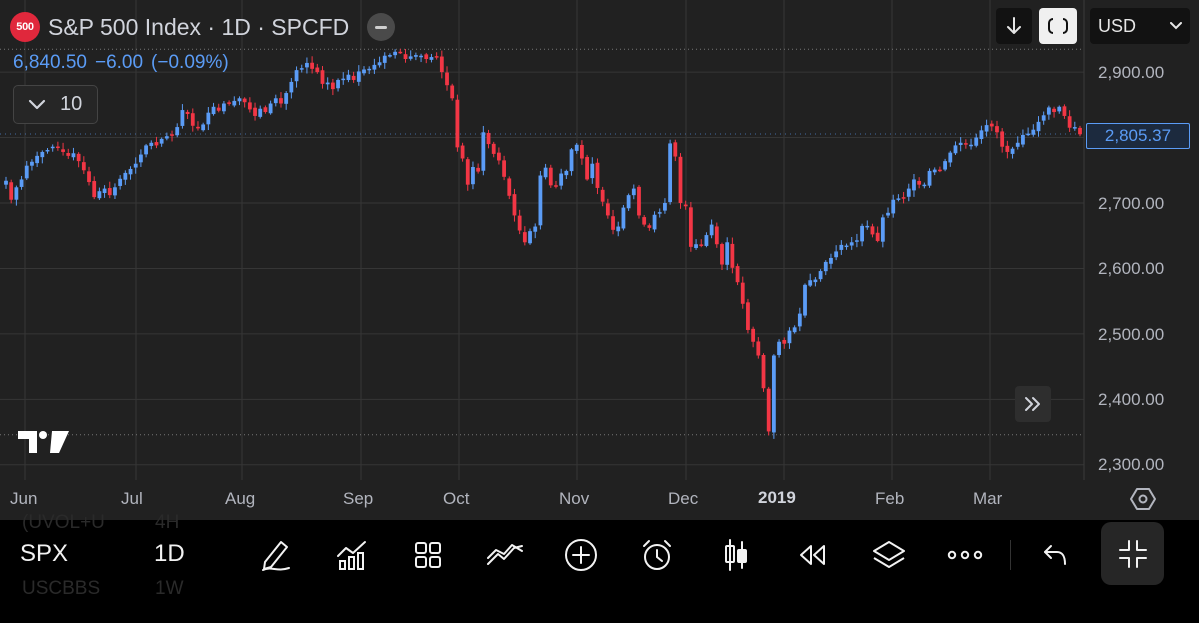 This screenshot has height=623, width=1199. I want to click on layers-button, so click(889, 555).